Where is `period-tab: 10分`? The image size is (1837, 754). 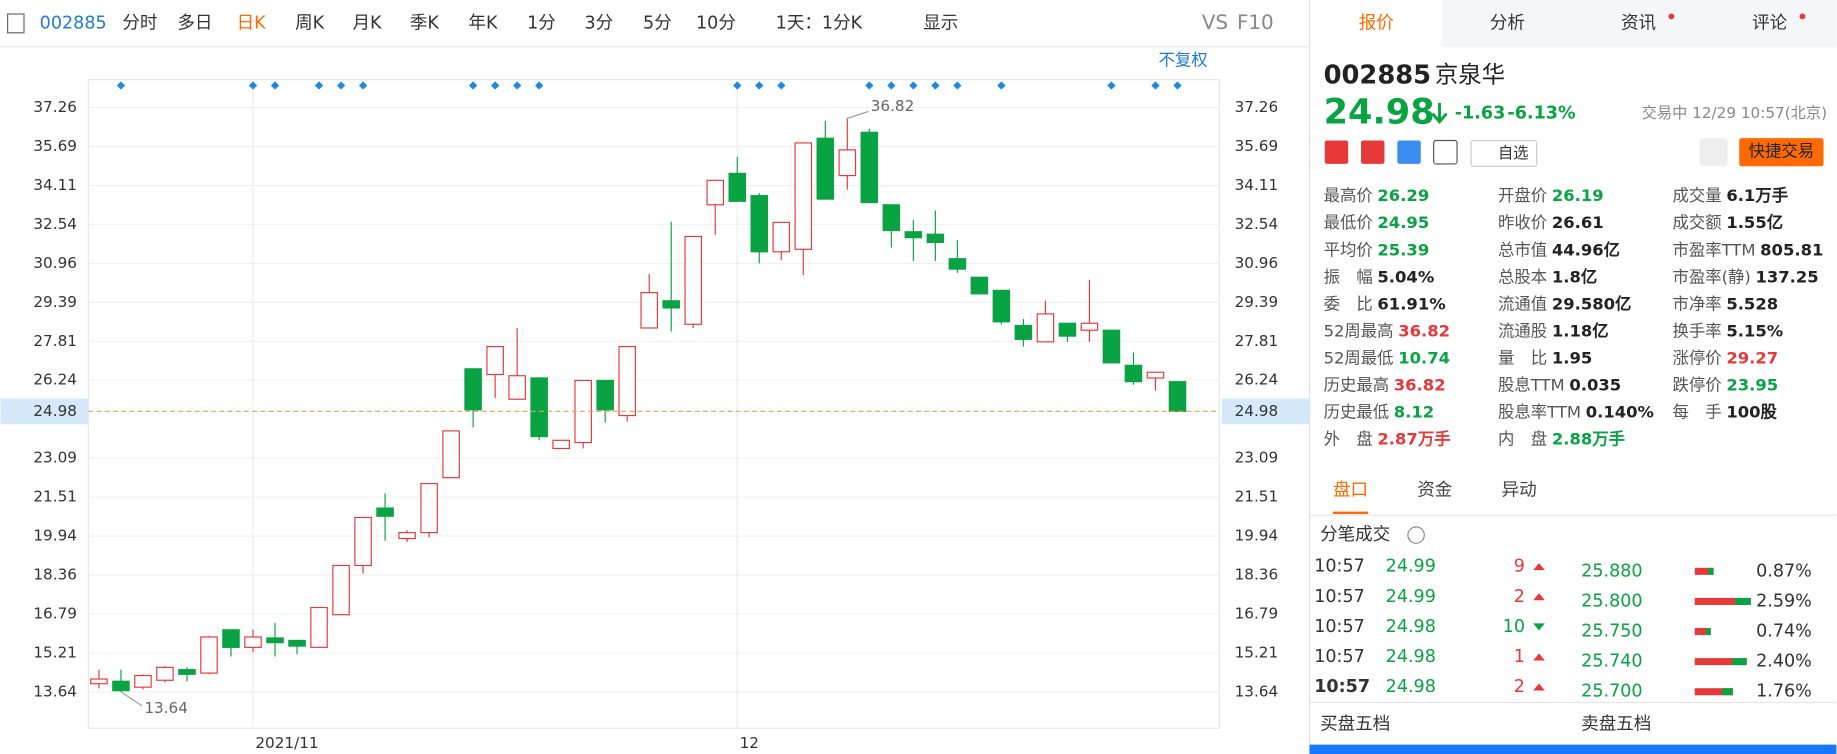
period-tab: 10分 is located at coordinates (716, 23).